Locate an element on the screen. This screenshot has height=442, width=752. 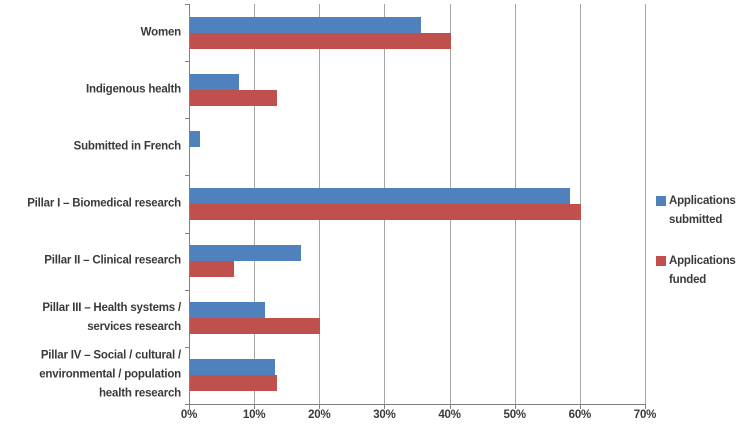
bar-applications-submitted-indigenous-health is located at coordinates (214, 81).